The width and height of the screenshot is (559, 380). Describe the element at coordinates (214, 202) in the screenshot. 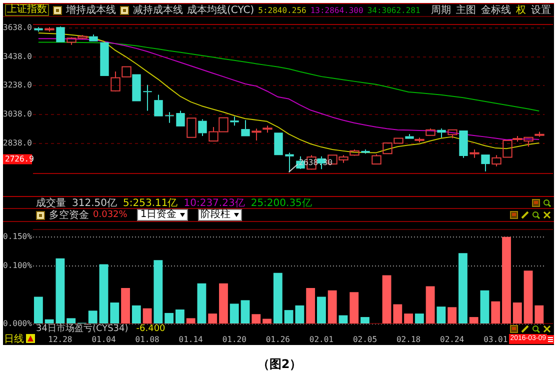

I see `text: 10:237.23亿` at that location.